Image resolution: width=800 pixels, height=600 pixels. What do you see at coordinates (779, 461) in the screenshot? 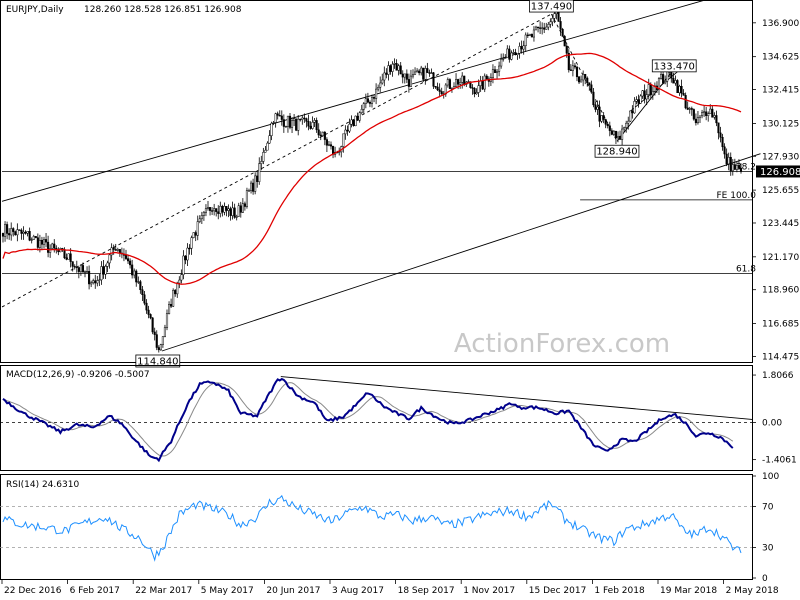
I see `macd-y-tick-label: -1.4061` at bounding box center [779, 461].